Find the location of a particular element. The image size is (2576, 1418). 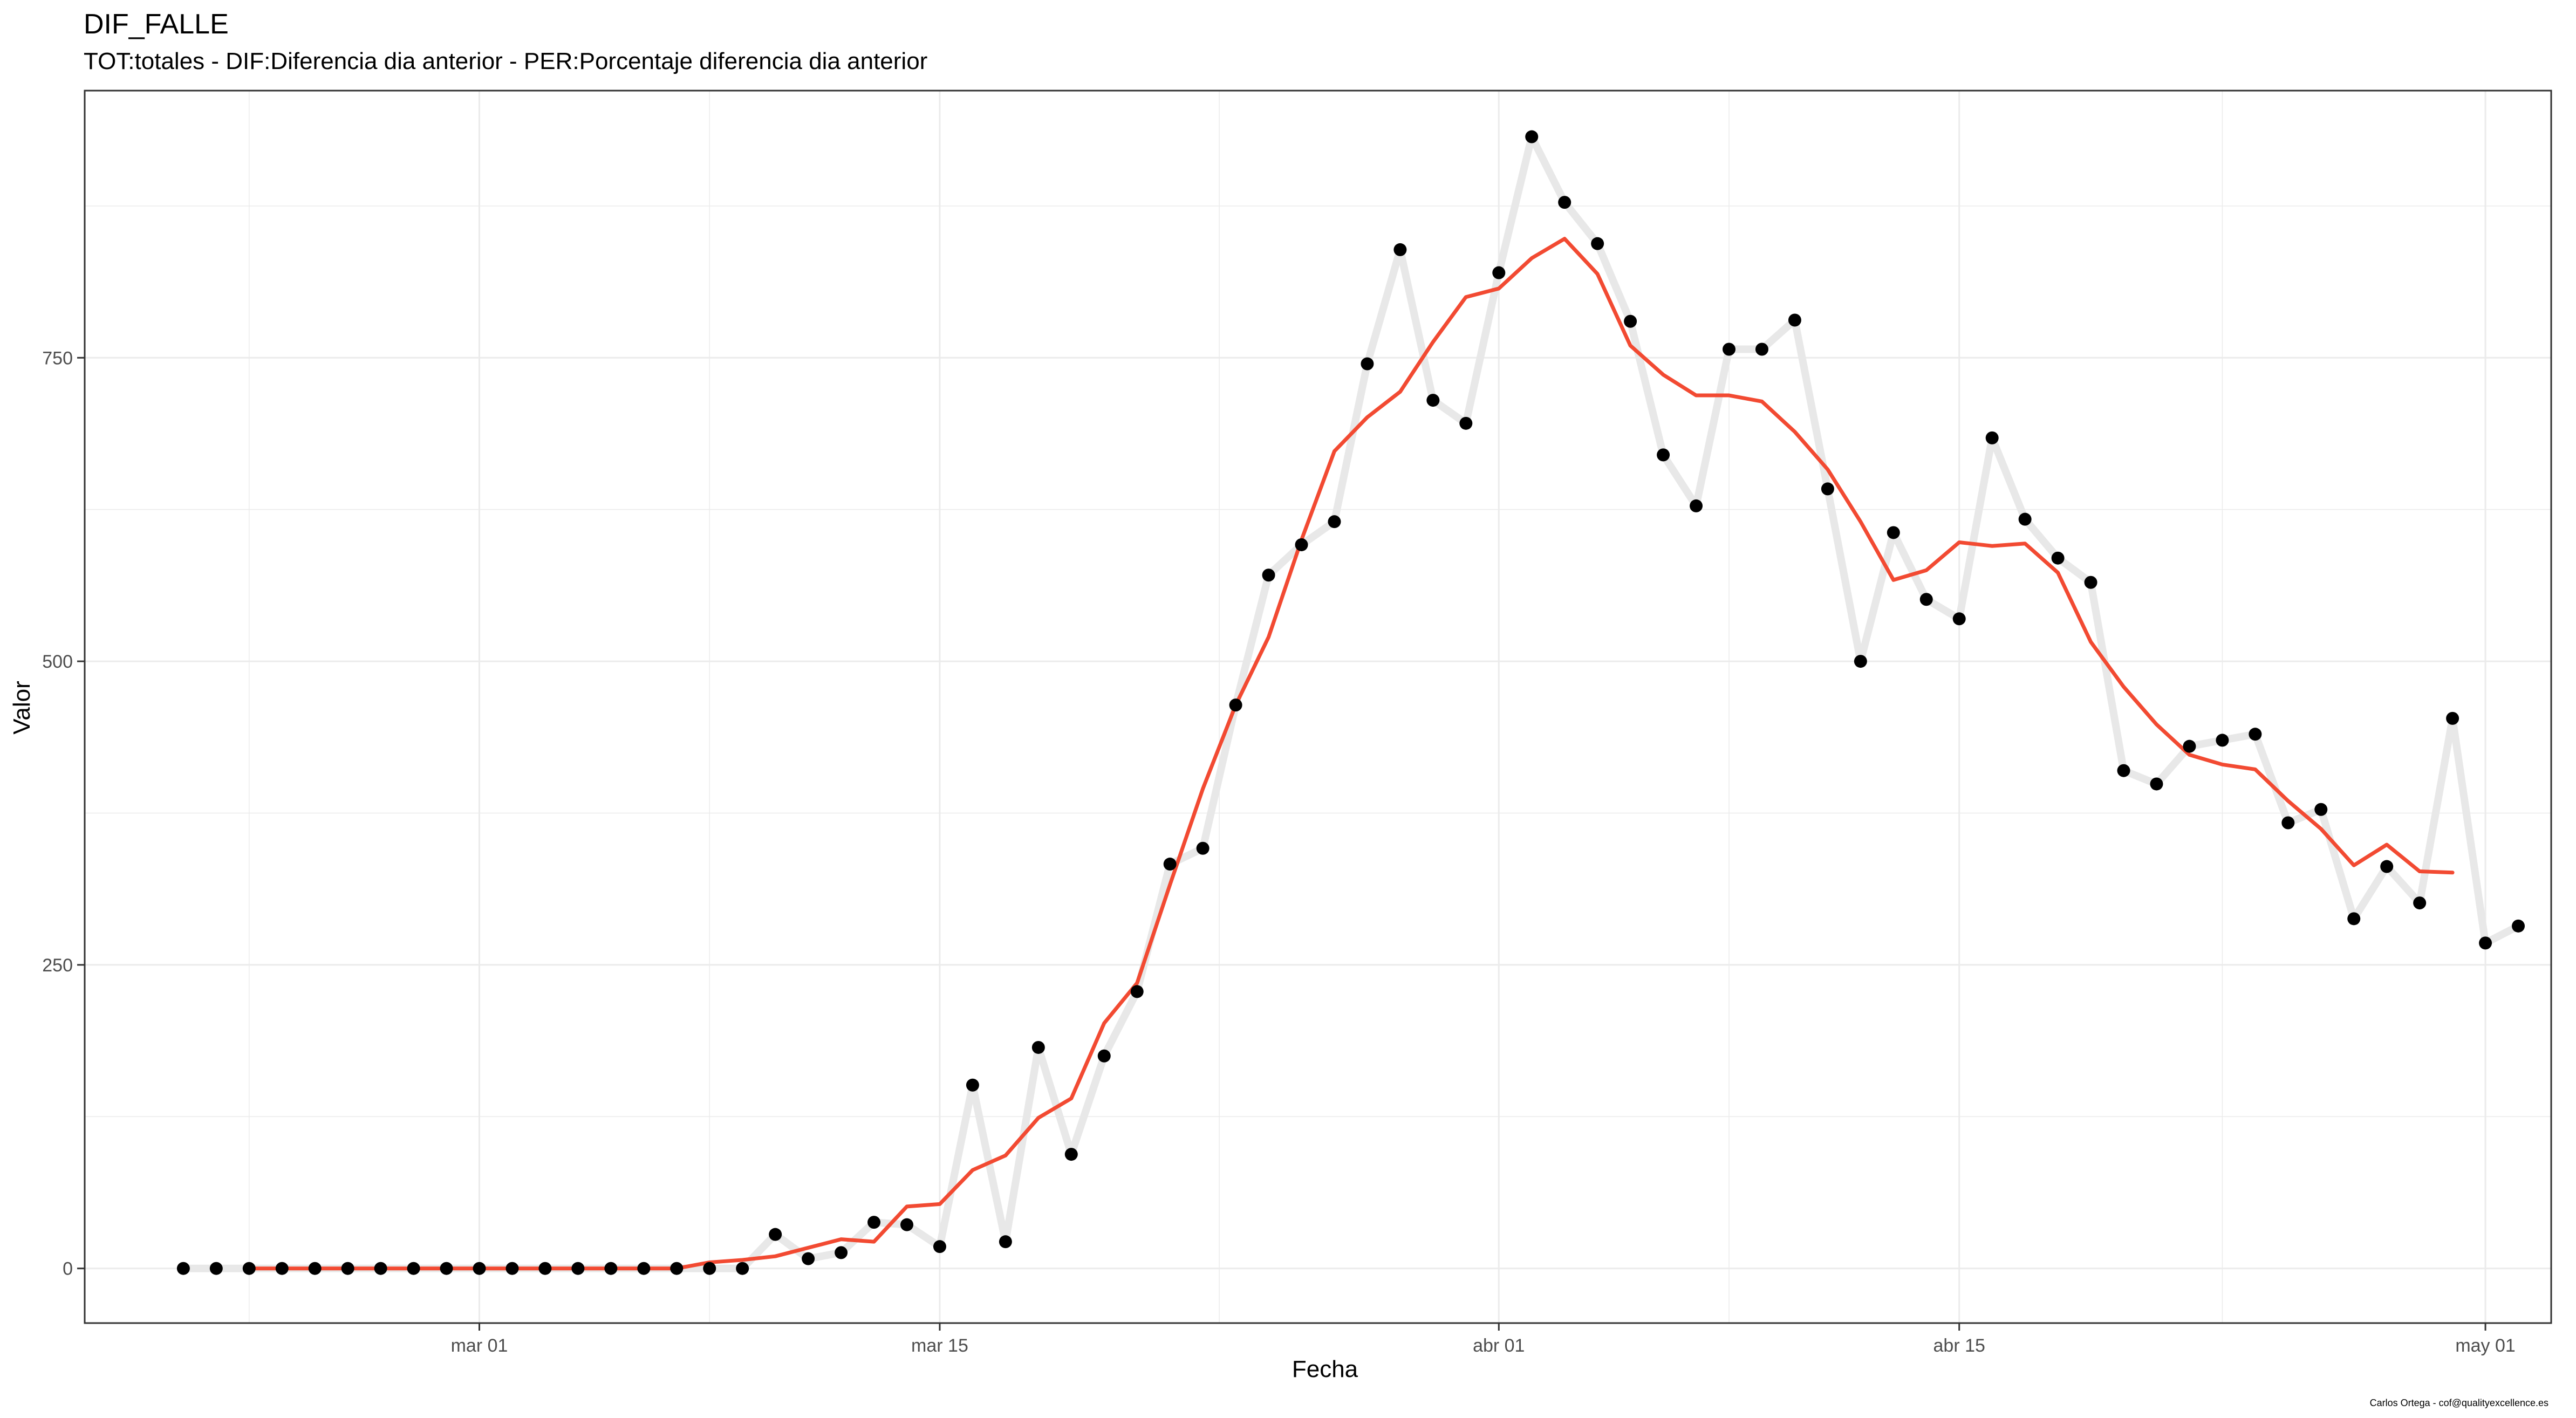

x-tick-label: mar 01 is located at coordinates (479, 1345).